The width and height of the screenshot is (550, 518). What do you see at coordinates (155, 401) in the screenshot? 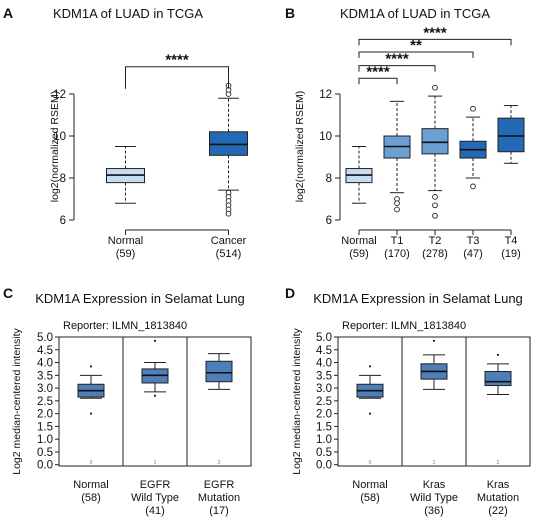
I see `plot-frame` at bounding box center [155, 401].